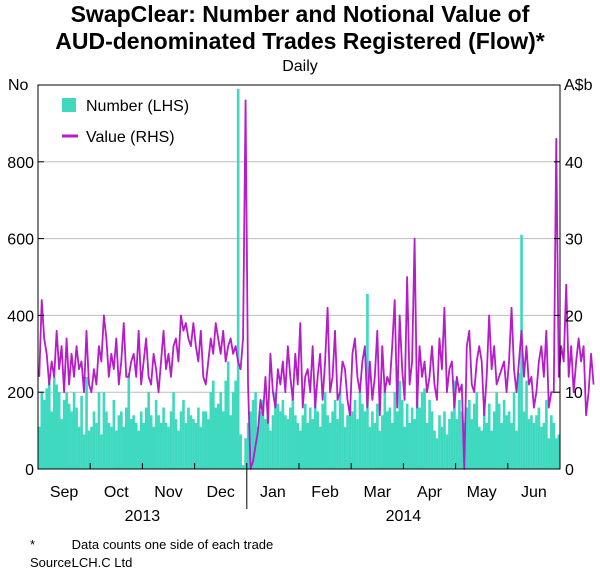 The height and width of the screenshot is (574, 600). Describe the element at coordinates (378, 492) in the screenshot. I see `month-label: Mar` at that location.